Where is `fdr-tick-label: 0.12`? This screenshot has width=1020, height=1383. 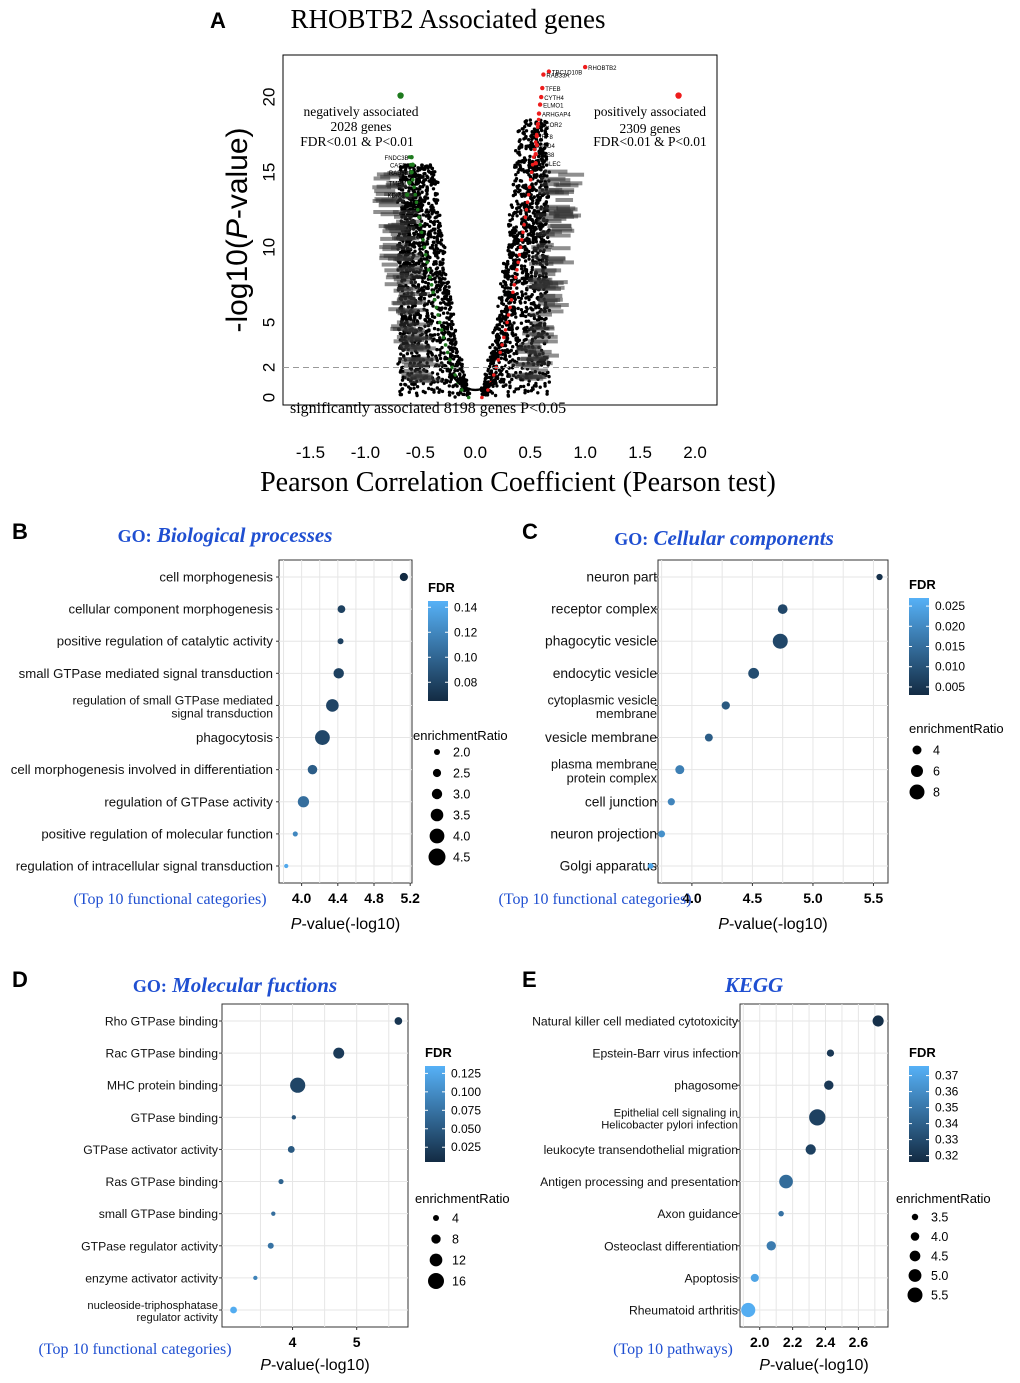 fdr-tick-label: 0.12 is located at coordinates (466, 632).